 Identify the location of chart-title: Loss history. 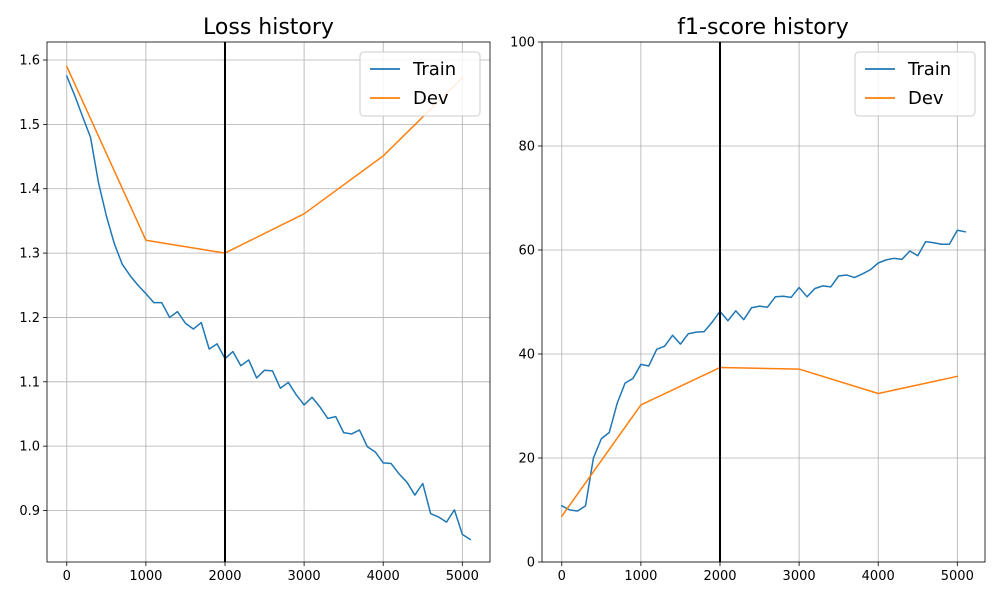
(268, 27).